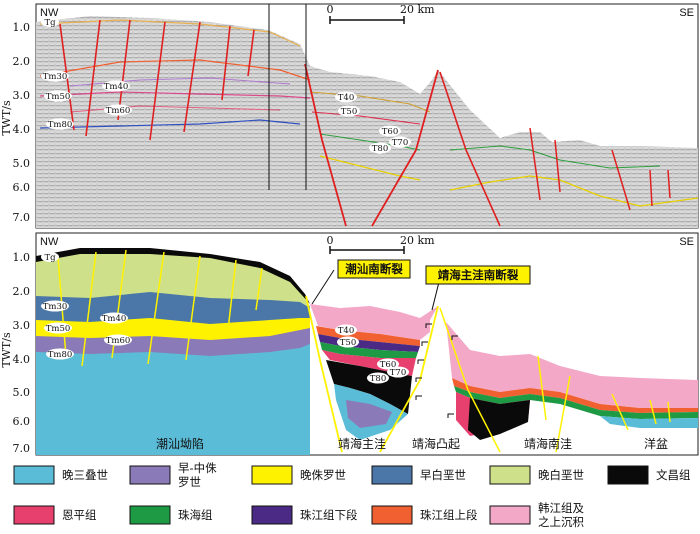 Image resolution: width=700 pixels, height=534 pixels. I want to click on horizon-label-t40: T40, so click(346, 331).